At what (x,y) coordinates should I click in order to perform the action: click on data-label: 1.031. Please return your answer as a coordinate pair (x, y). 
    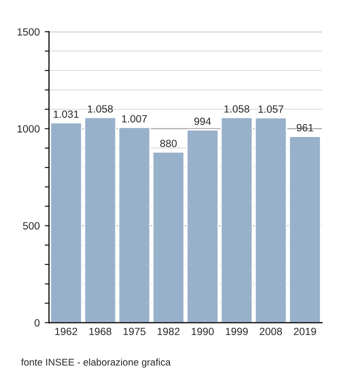
    Looking at the image, I should click on (66, 114).